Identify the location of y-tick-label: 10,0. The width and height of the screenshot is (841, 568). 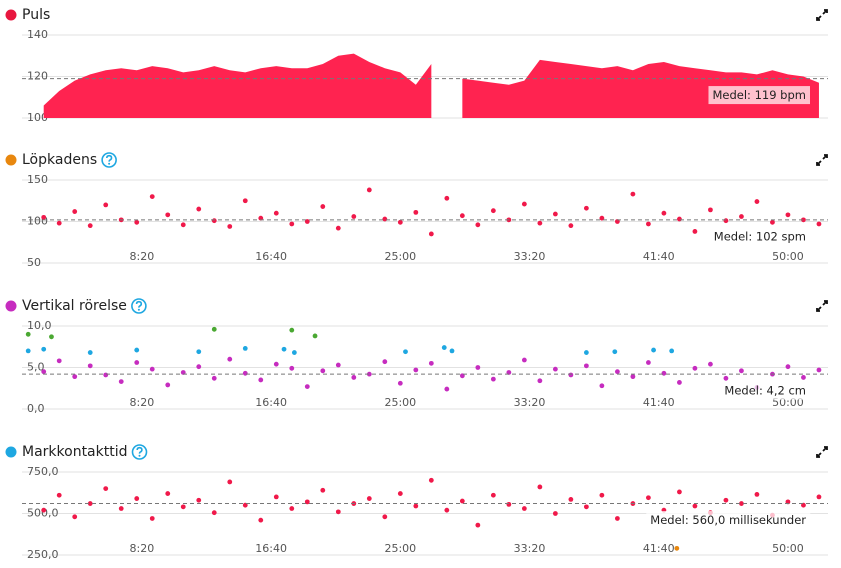
(39, 325).